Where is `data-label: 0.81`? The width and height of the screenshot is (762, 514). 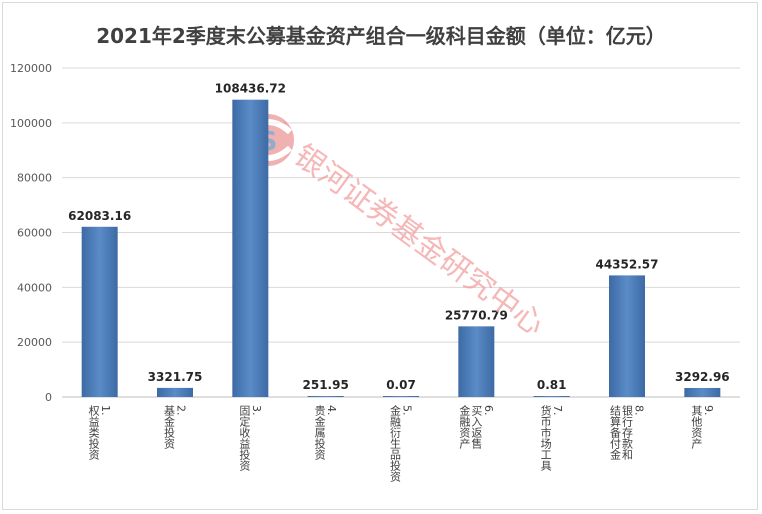 data-label: 0.81 is located at coordinates (552, 385).